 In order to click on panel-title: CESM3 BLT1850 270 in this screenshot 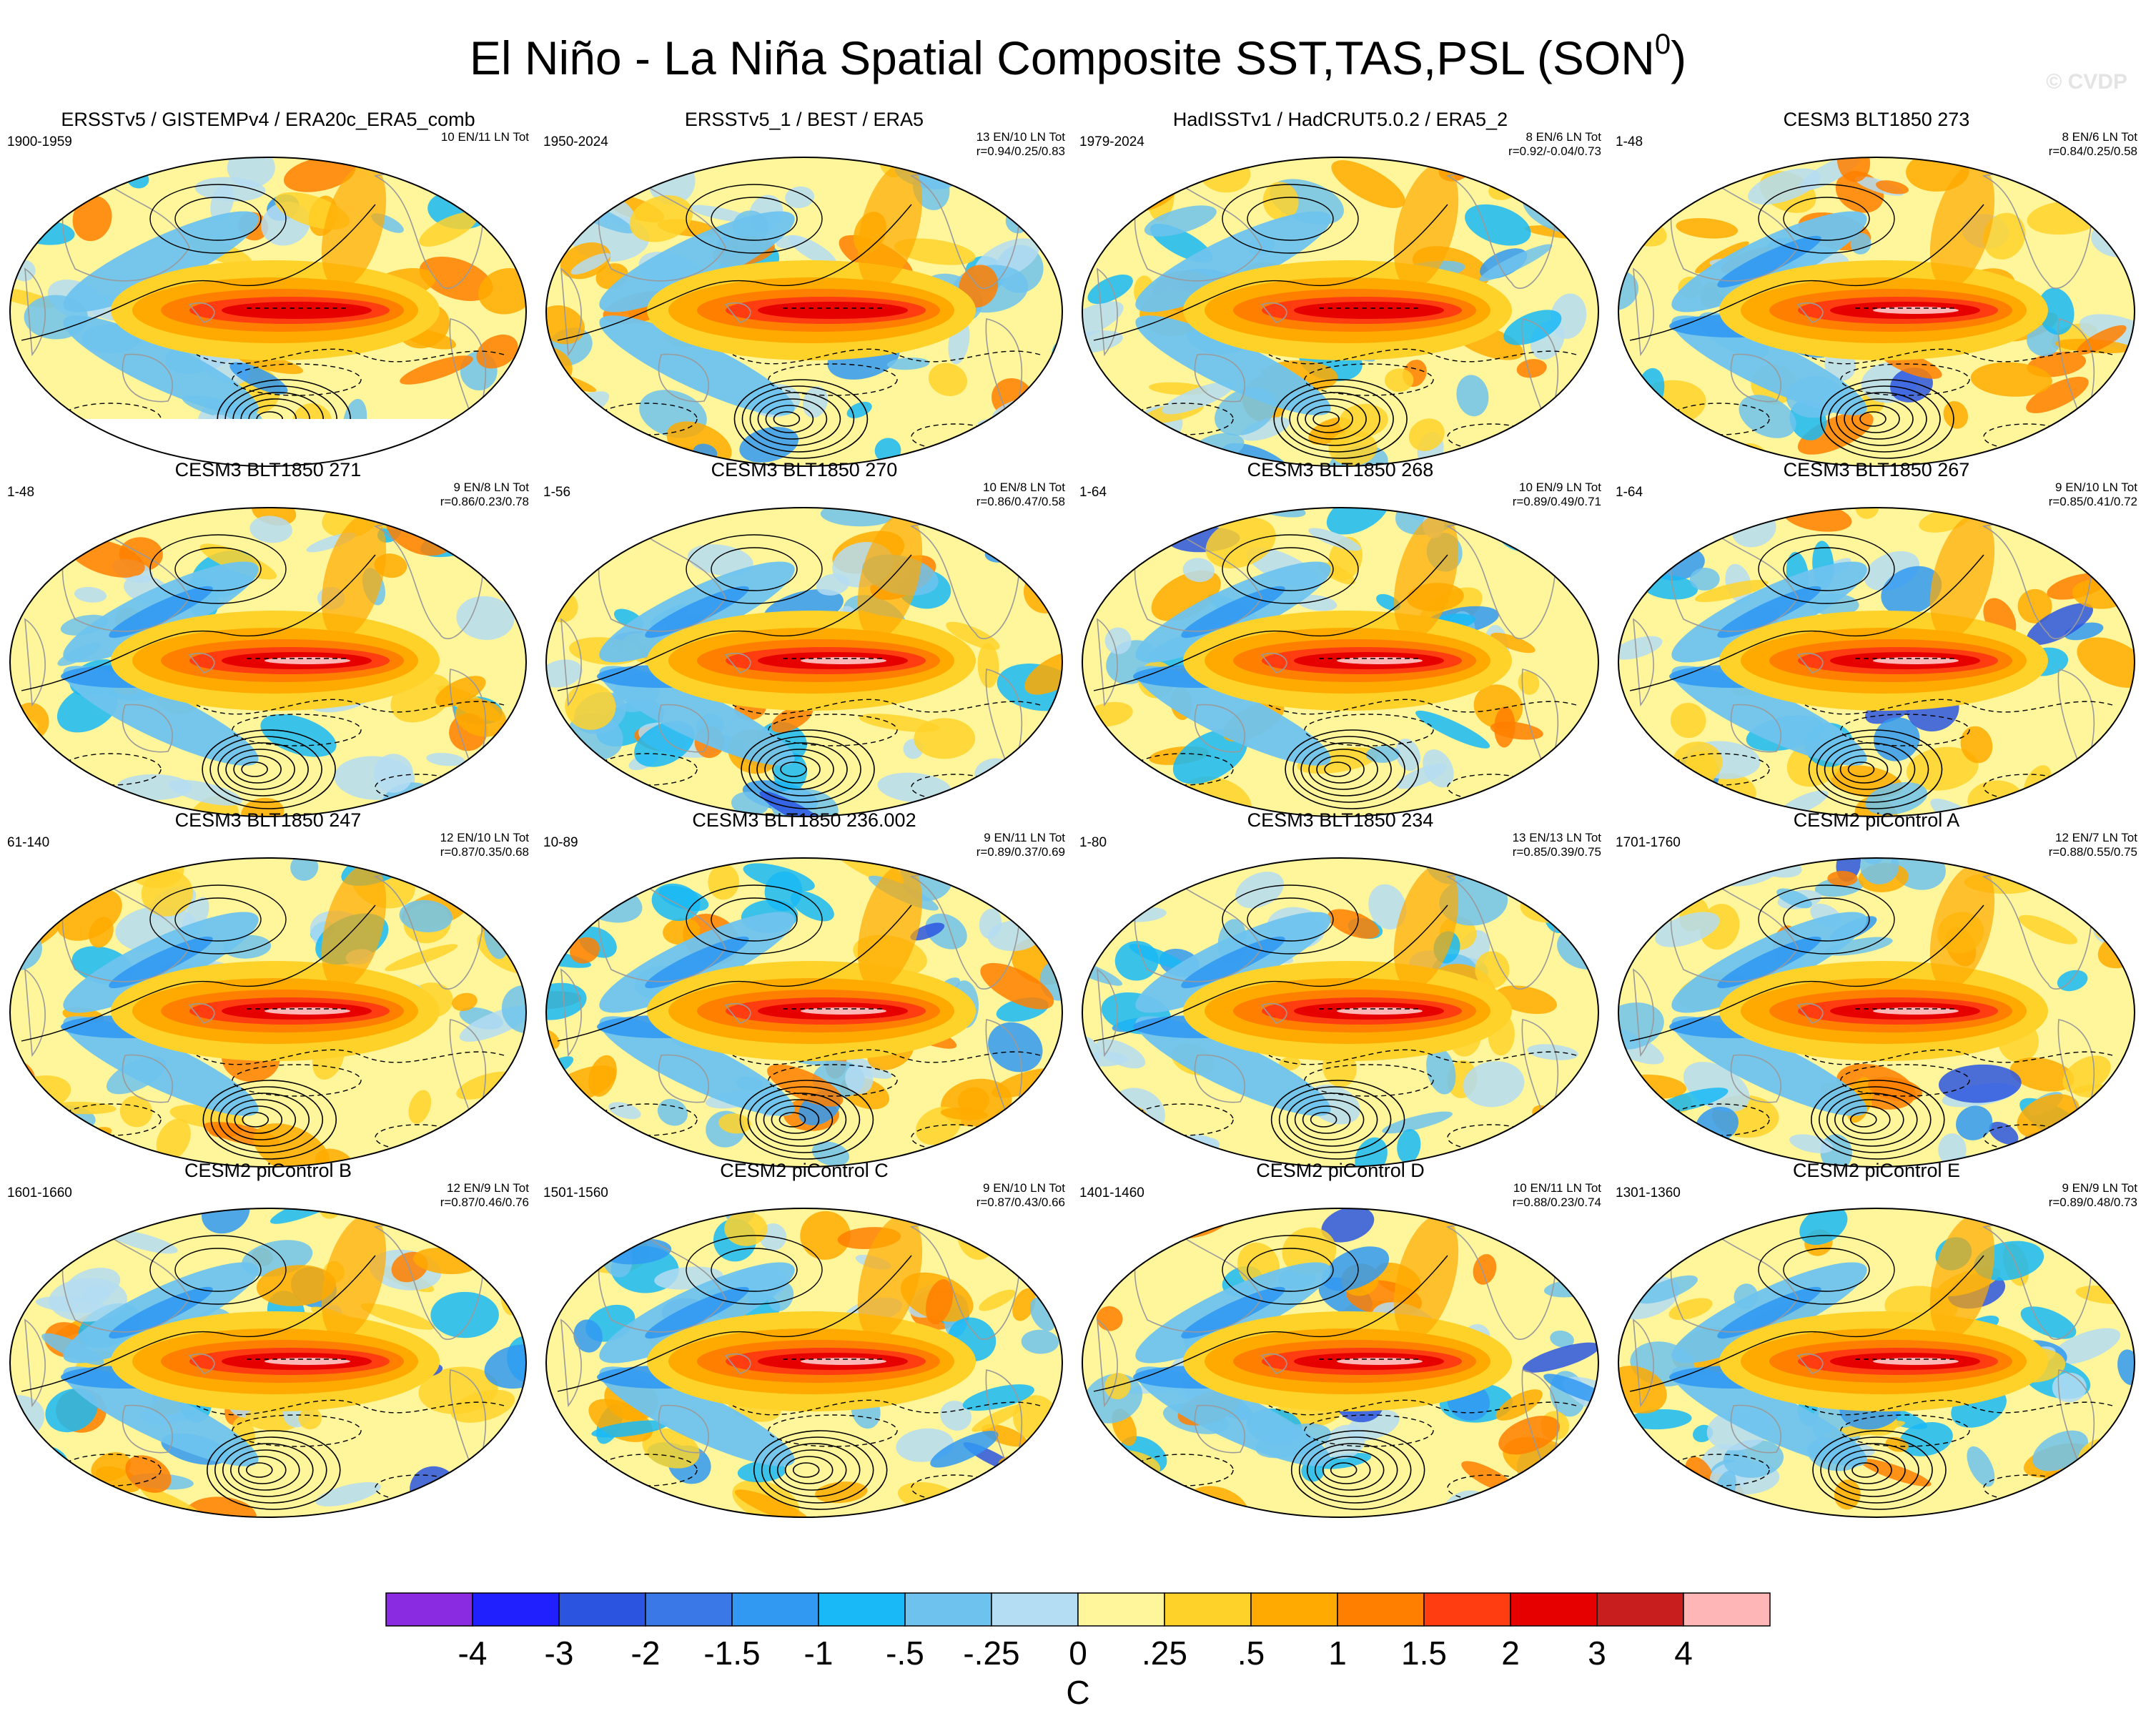, I will do `click(804, 470)`.